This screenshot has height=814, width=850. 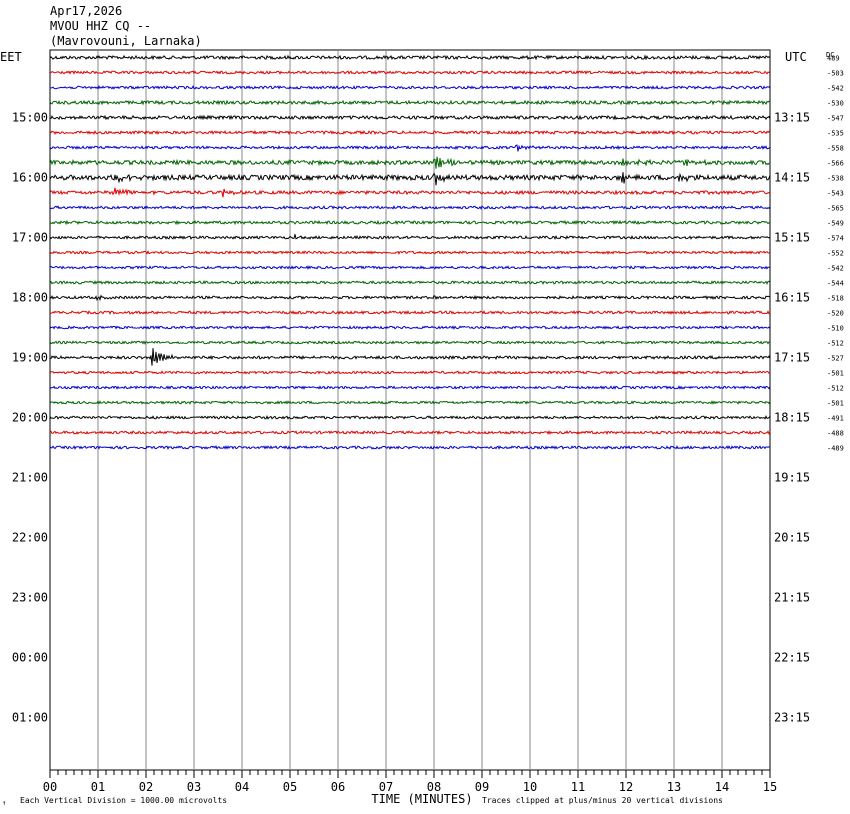 What do you see at coordinates (835, 374) in the screenshot?
I see `dc-value-row-21: -501` at bounding box center [835, 374].